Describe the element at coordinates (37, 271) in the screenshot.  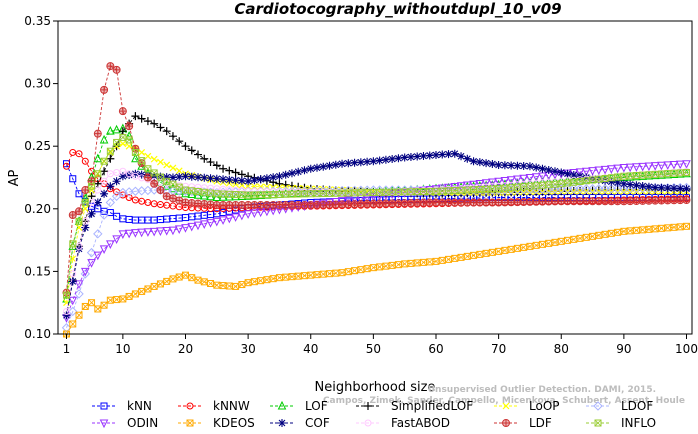
I see `y-tick-label-0.15: 0.15` at that location.